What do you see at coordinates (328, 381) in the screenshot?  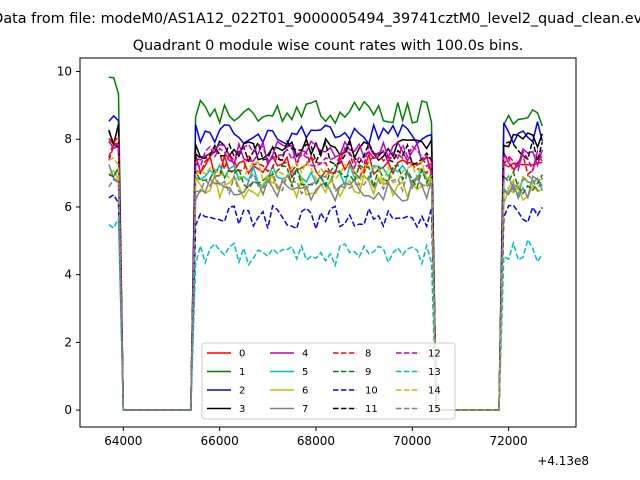 I see `legend-box` at bounding box center [328, 381].